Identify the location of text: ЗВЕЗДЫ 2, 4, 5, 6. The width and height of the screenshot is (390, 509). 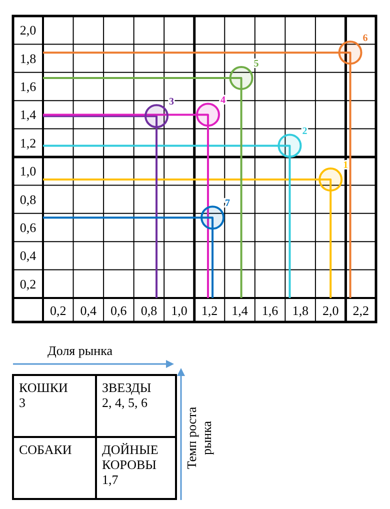
(127, 395).